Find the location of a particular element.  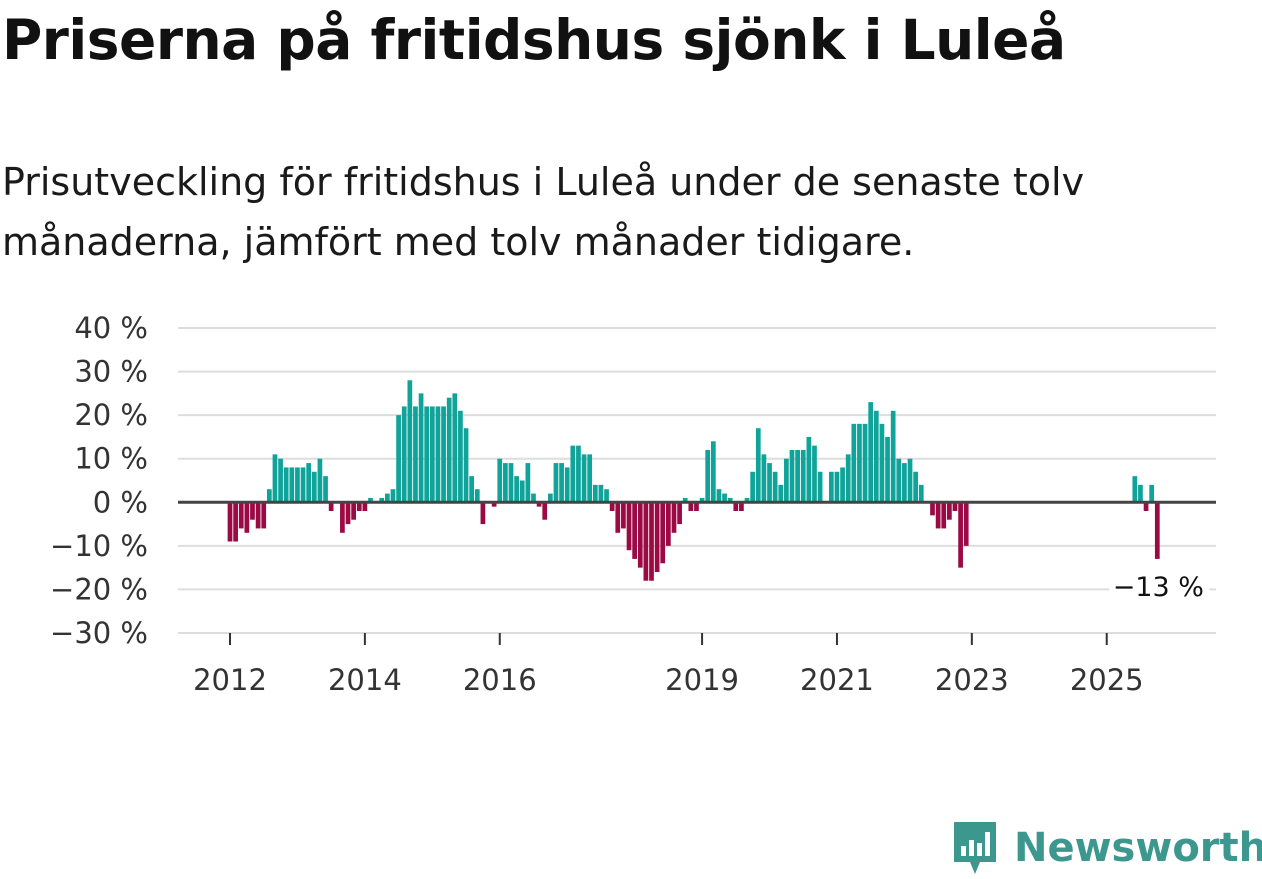

x-tick-label: 2021 is located at coordinates (837, 680).